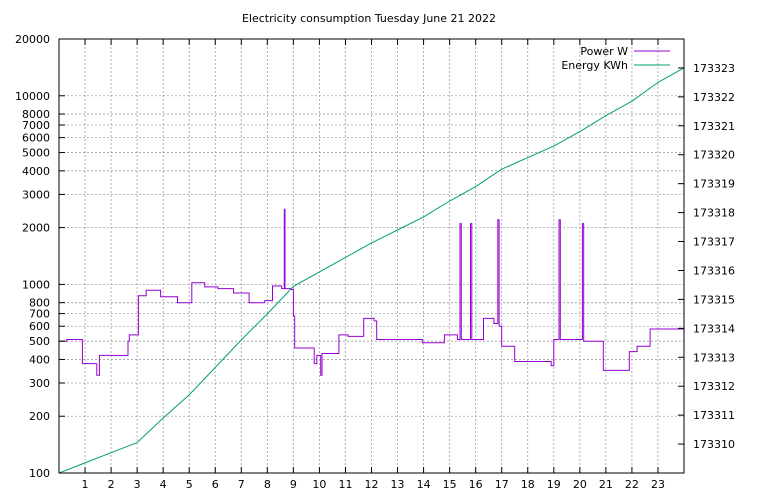 The height and width of the screenshot is (500, 768). What do you see at coordinates (594, 65) in the screenshot?
I see `legend-label: Energy KWh` at bounding box center [594, 65].